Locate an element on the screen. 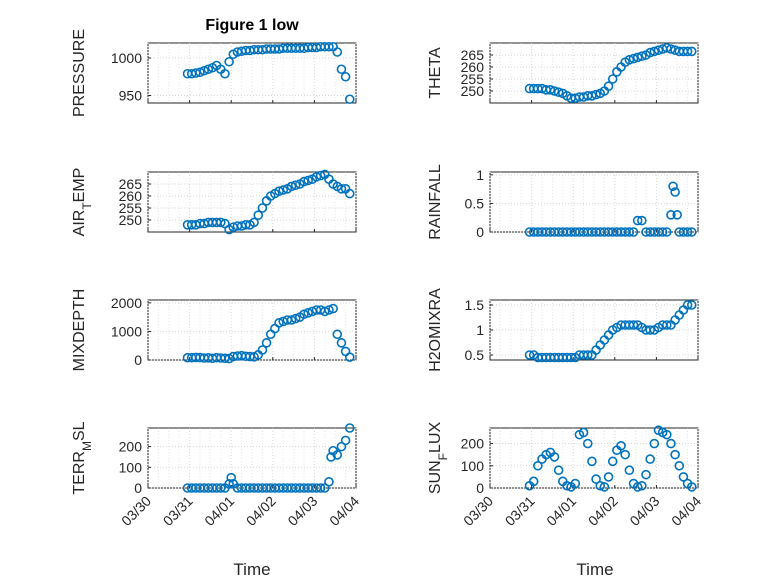 The width and height of the screenshot is (778, 583). y-tick-label: 2000 is located at coordinates (126, 303).